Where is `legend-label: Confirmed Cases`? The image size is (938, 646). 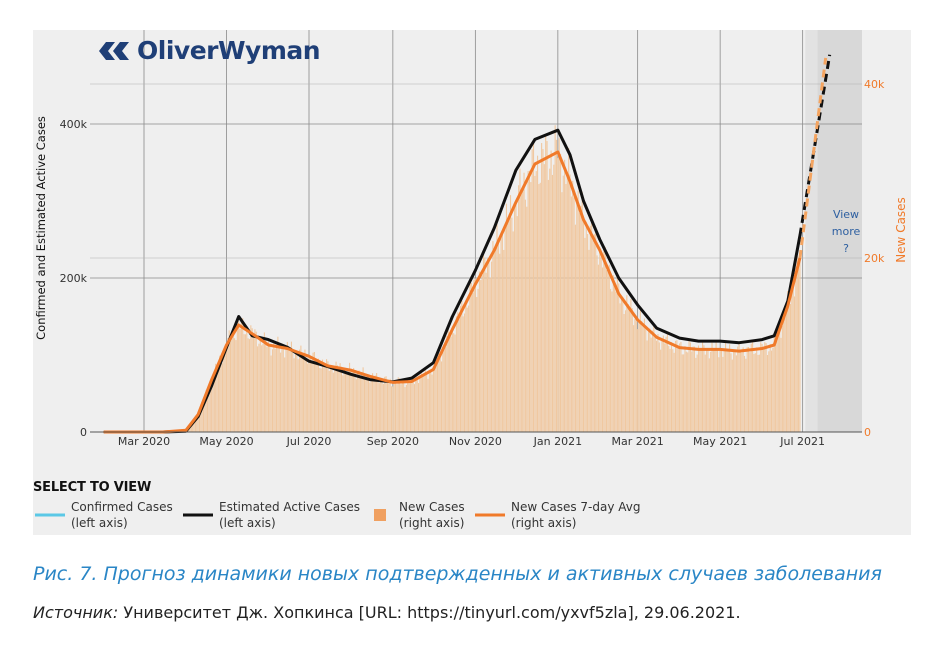 legend-label: Confirmed Cases is located at coordinates (122, 507).